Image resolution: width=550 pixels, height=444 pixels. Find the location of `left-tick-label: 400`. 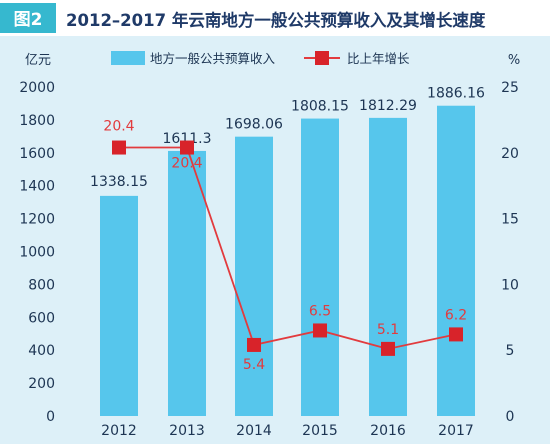

left-tick-label: 400 is located at coordinates (41, 351).